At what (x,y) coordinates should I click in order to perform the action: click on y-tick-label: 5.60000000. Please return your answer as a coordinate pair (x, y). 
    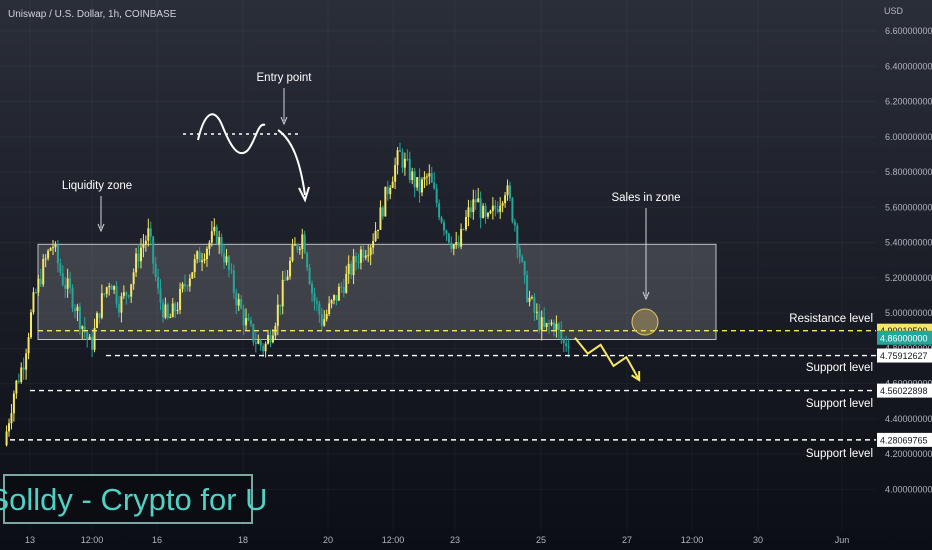
    Looking at the image, I should click on (908, 207).